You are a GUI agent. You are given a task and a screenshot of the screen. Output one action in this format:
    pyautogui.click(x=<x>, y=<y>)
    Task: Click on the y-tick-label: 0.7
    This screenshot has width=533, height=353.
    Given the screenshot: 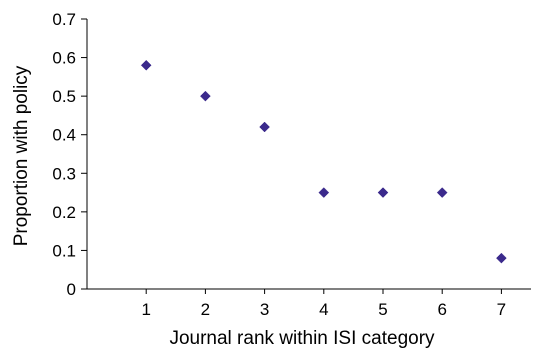 What is the action you would take?
    pyautogui.click(x=64, y=19)
    